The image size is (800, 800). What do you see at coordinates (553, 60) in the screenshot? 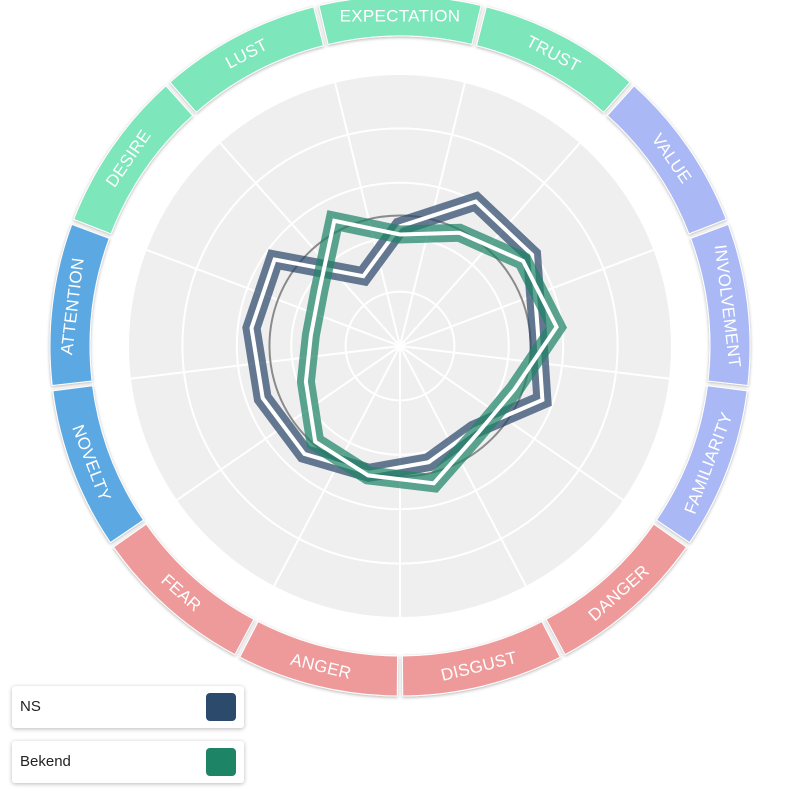
I see `ring-segment-trust` at bounding box center [553, 60].